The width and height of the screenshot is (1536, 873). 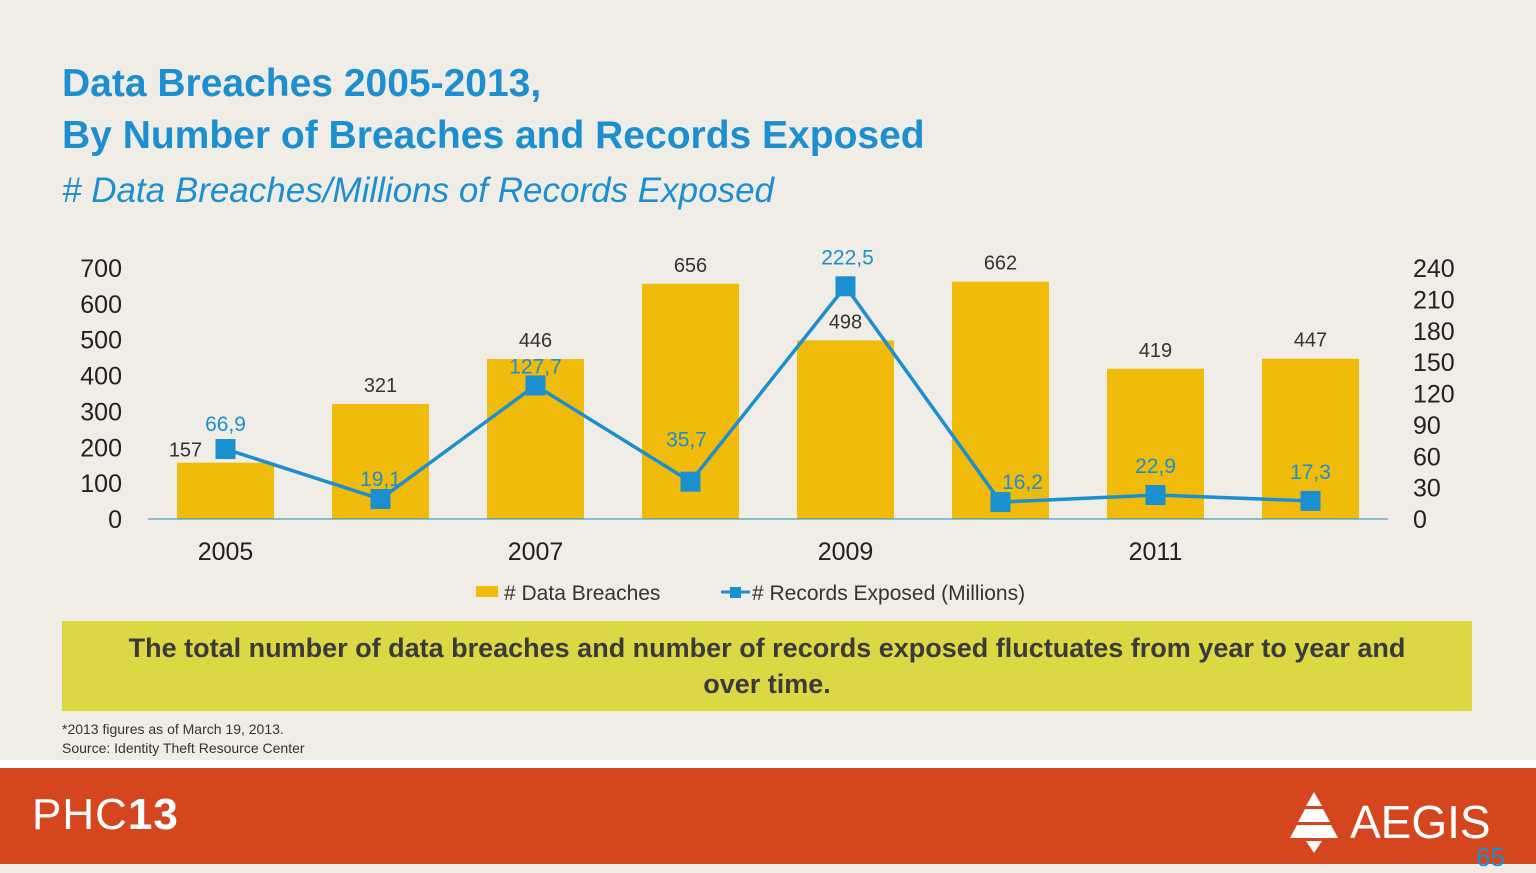 What do you see at coordinates (173, 729) in the screenshot?
I see `footnote-note: *2013 figures as of March 19, 2013.` at bounding box center [173, 729].